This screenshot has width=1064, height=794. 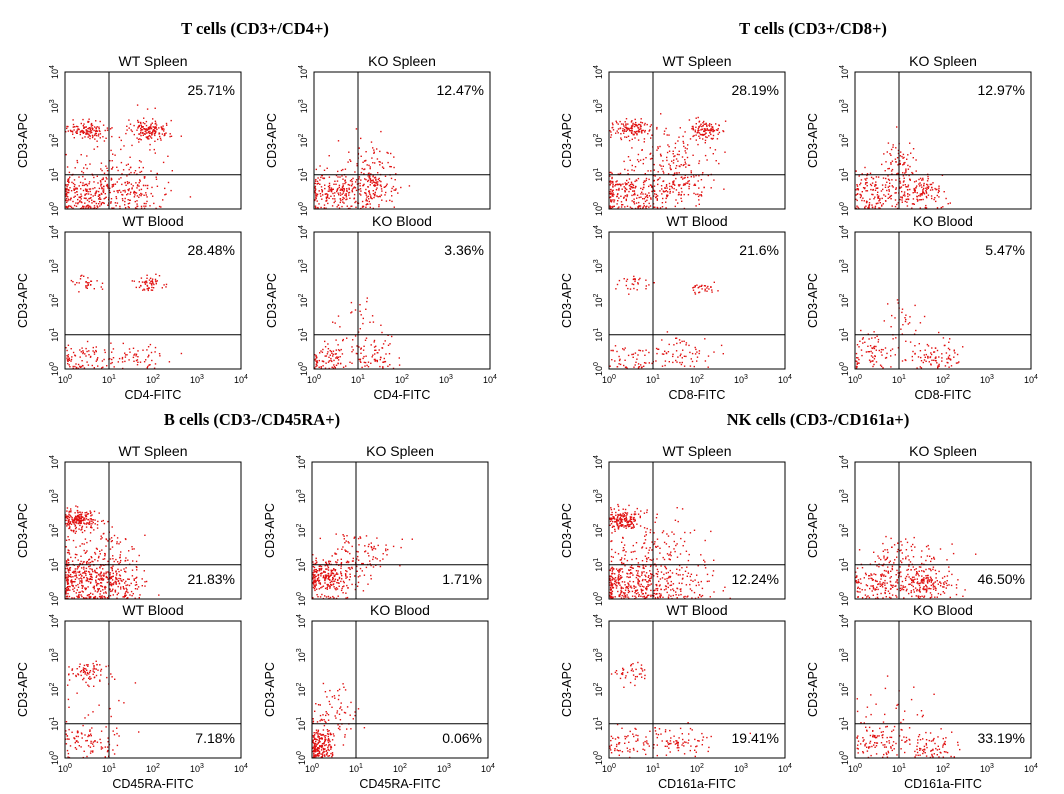 I want to click on x-tick-label: 102, so click(x=153, y=379).